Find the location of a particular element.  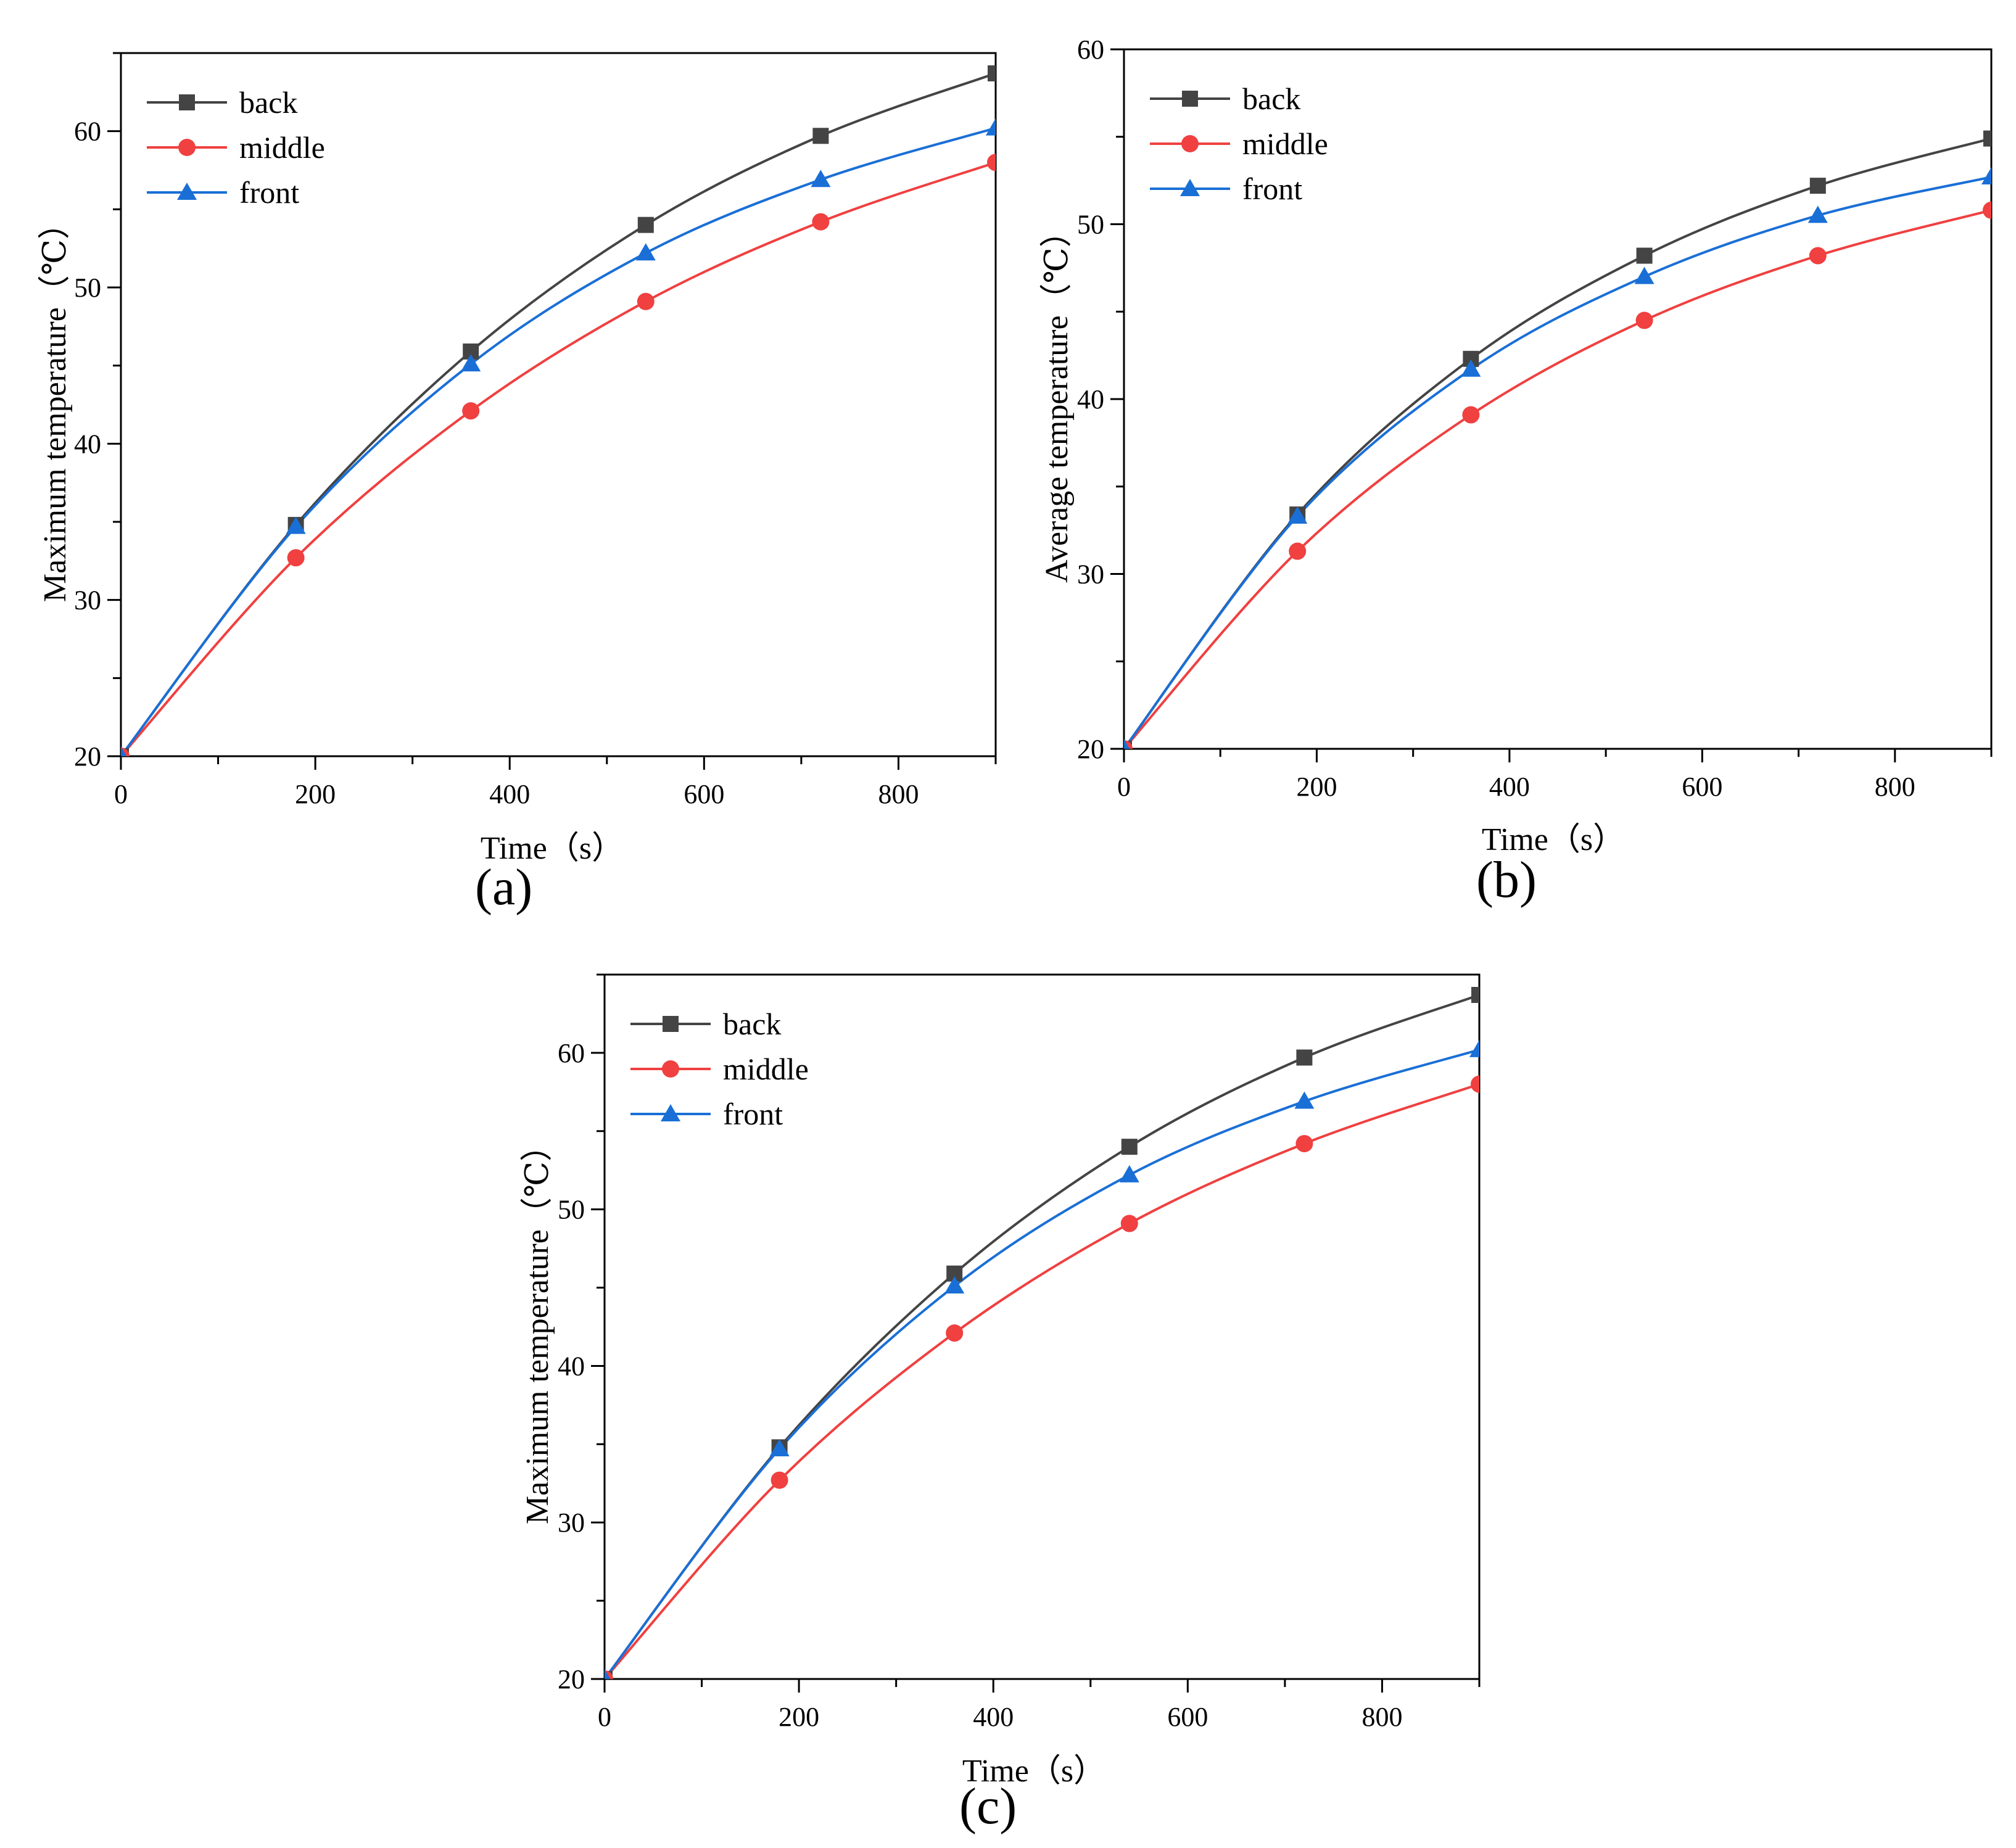

panel-label-b: (b) is located at coordinates (1507, 880).